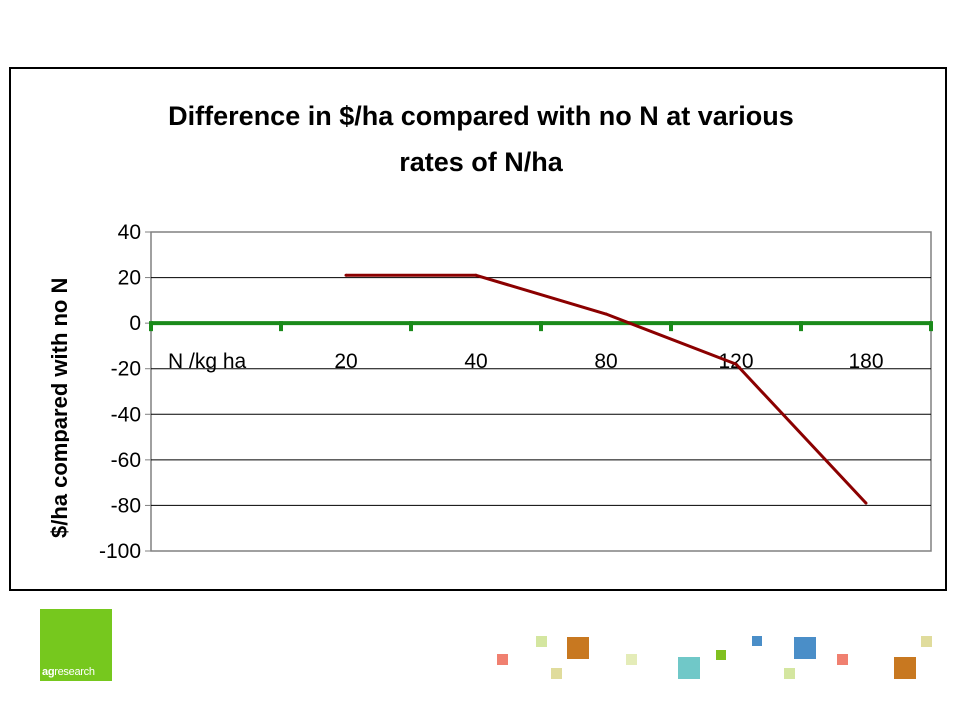 The image size is (960, 720). What do you see at coordinates (541, 326) in the screenshot?
I see `zero-axis` at bounding box center [541, 326].